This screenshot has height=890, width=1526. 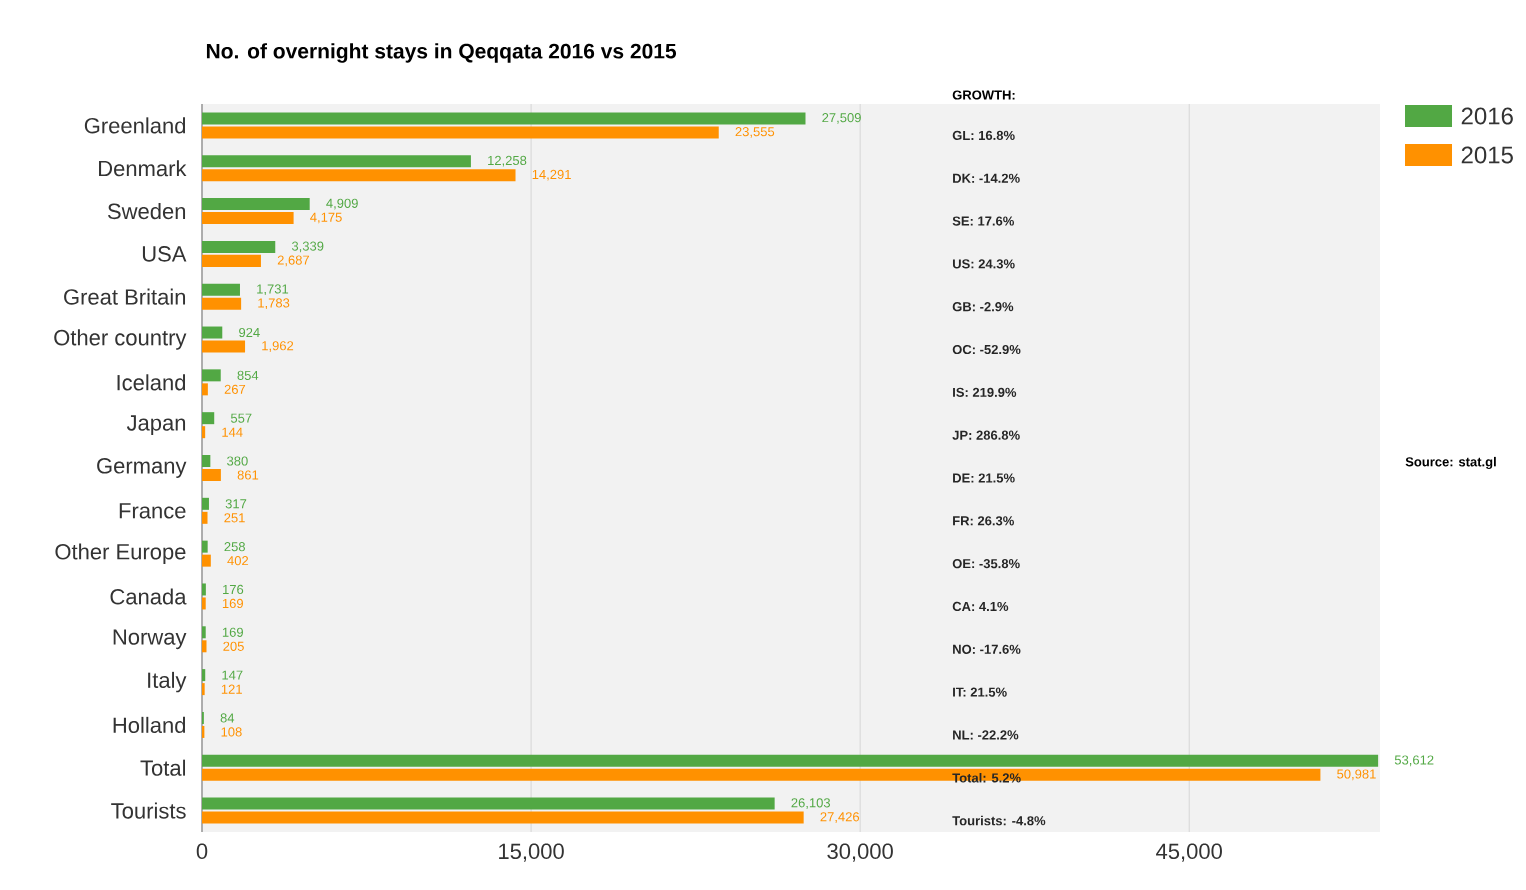 I want to click on x-tick-label: 0, so click(x=202, y=851).